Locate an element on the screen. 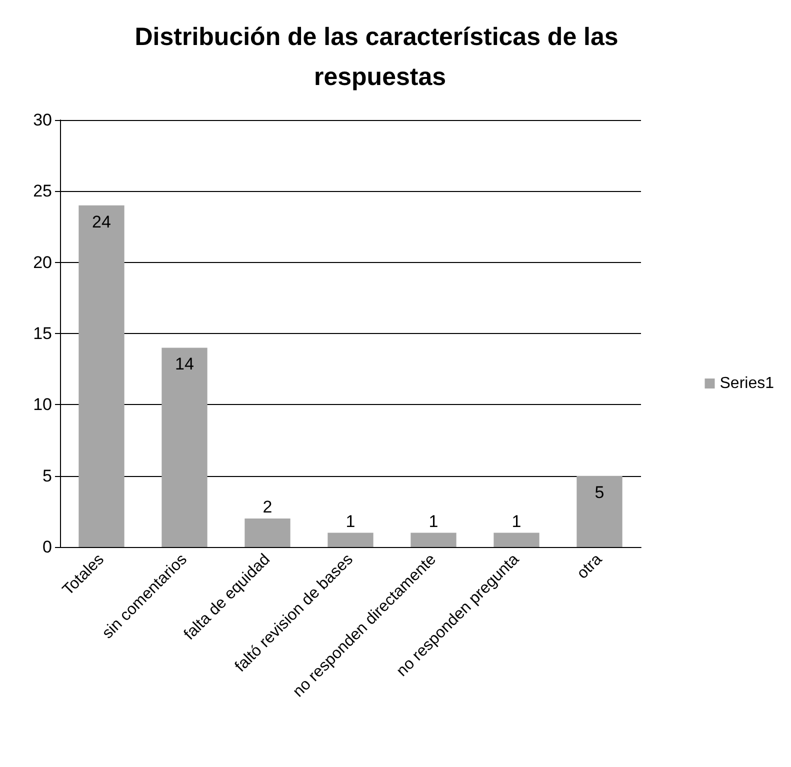  y-tick-label: 25 is located at coordinates (42, 191).